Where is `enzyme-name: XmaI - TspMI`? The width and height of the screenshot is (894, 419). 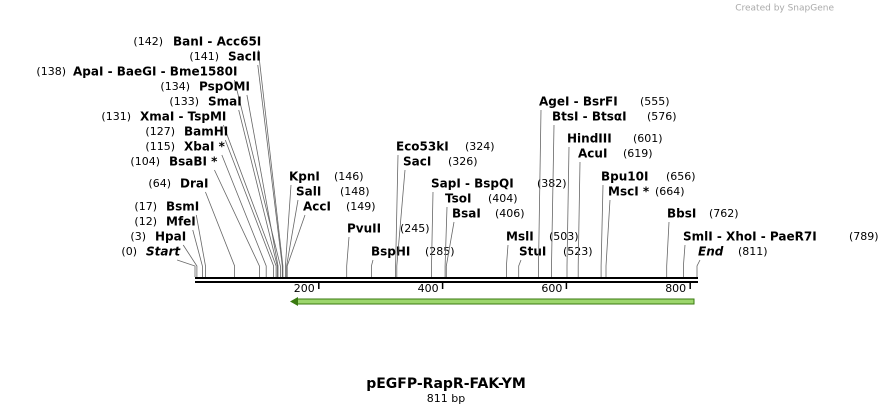
enzyme-name: XmaI - TspMI is located at coordinates (183, 117).